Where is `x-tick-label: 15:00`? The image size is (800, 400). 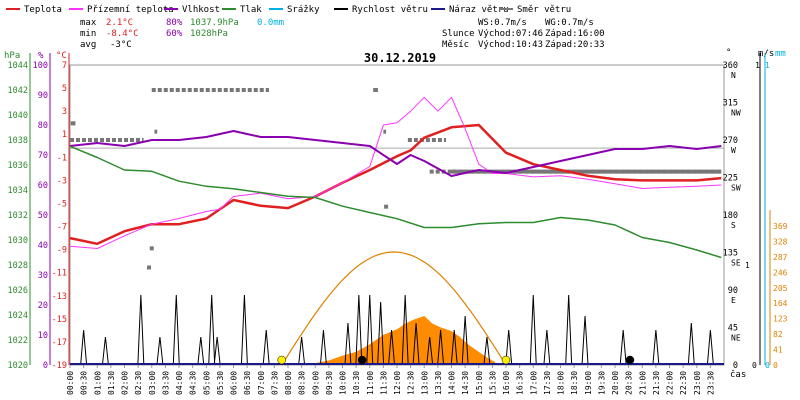
x-tick-label: 15:00 is located at coordinates (479, 383).